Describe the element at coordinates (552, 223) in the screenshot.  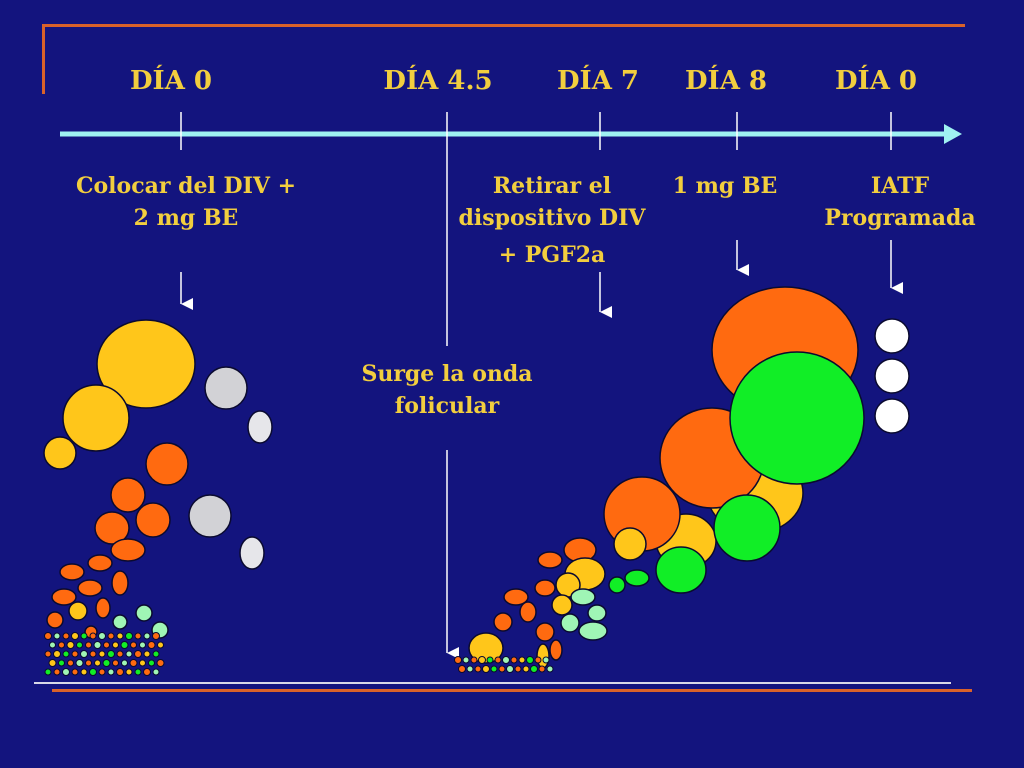
I see `annotation-day-7: Retirar el dispositivo DIV + PGF2a` at that location.